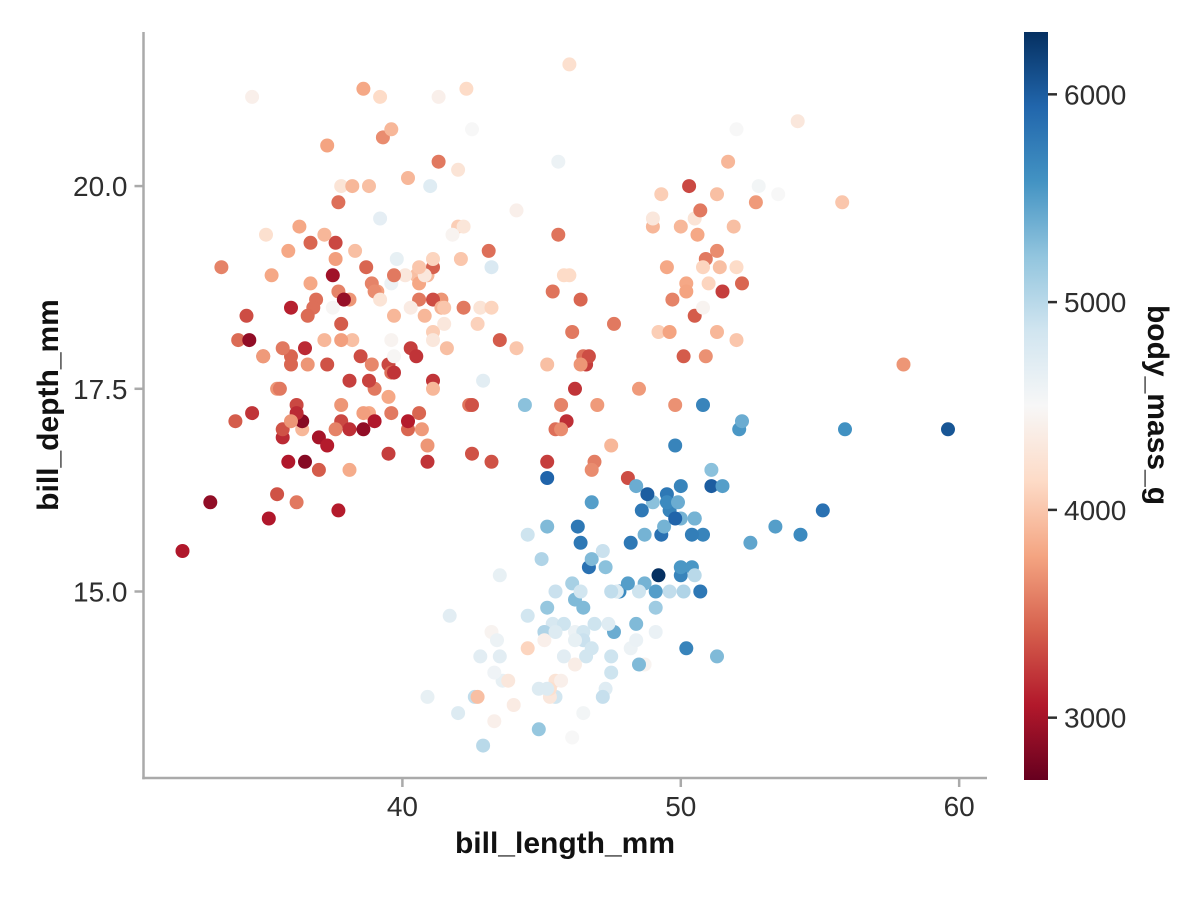 This screenshot has width=1200, height=900. Describe the element at coordinates (100, 389) in the screenshot. I see `y-tick-label: 17.5` at that location.